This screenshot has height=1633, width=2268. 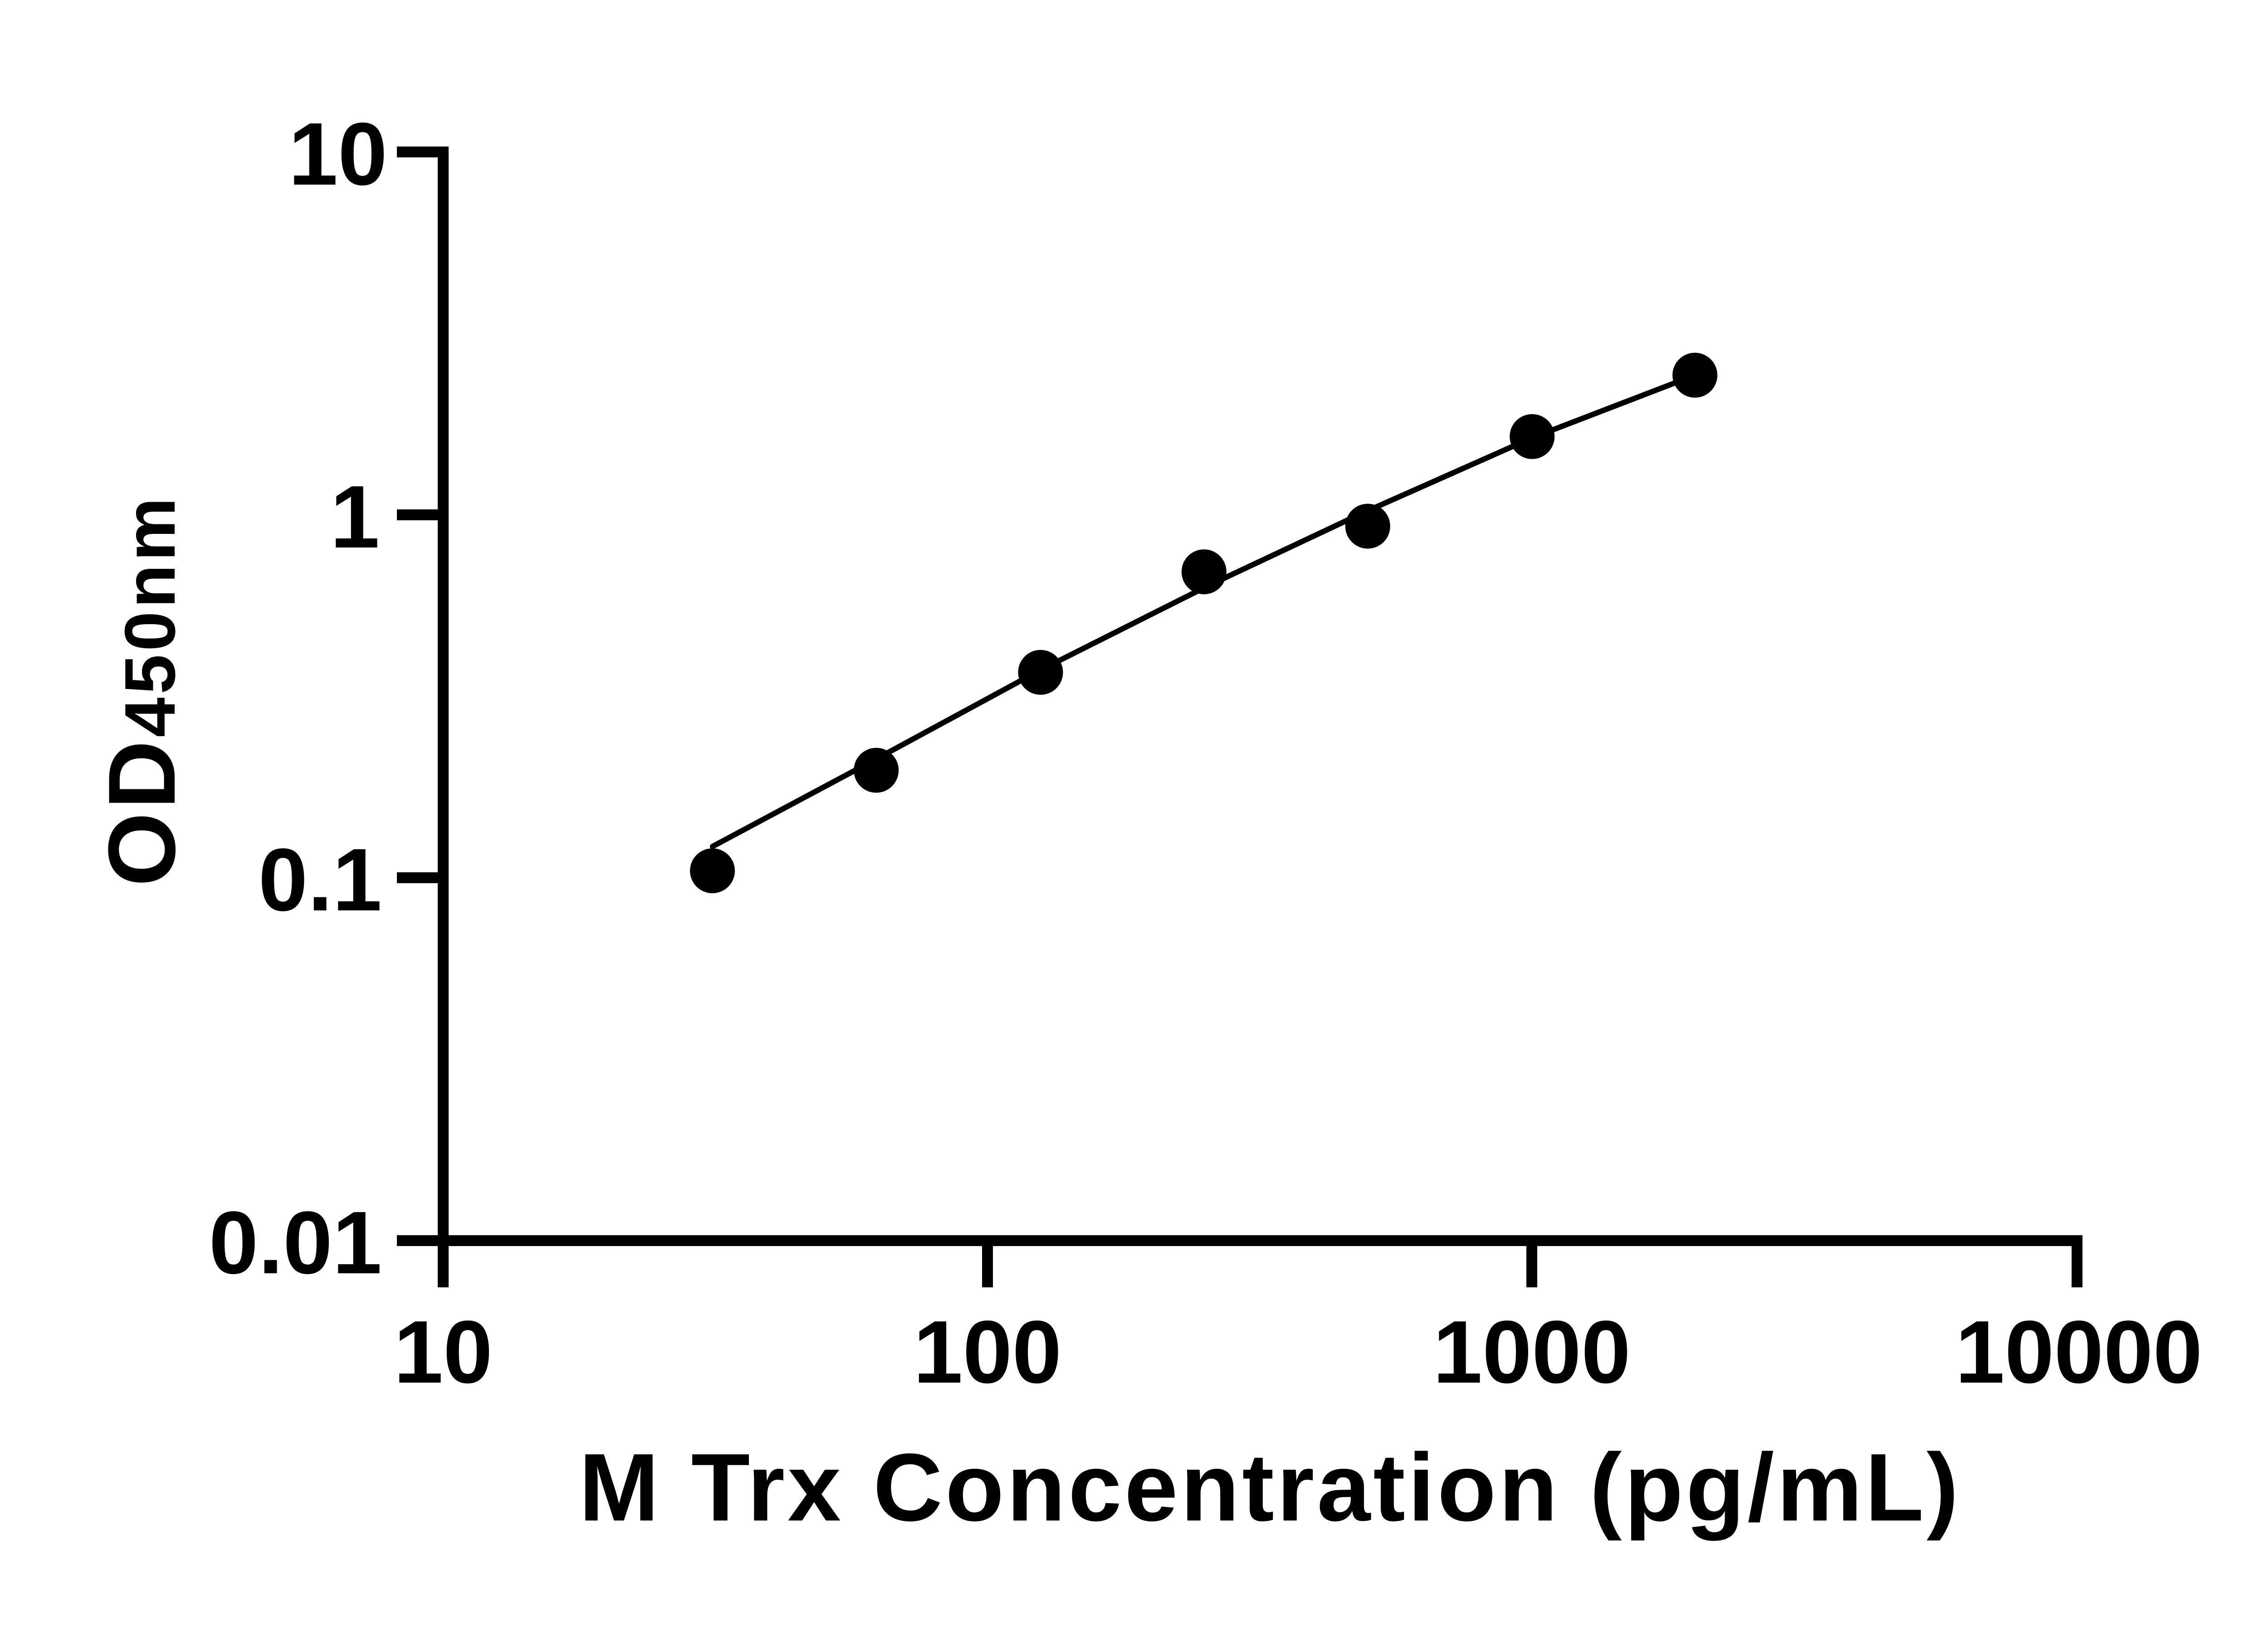 What do you see at coordinates (987, 1352) in the screenshot?
I see `svg-text: 100` at bounding box center [987, 1352].